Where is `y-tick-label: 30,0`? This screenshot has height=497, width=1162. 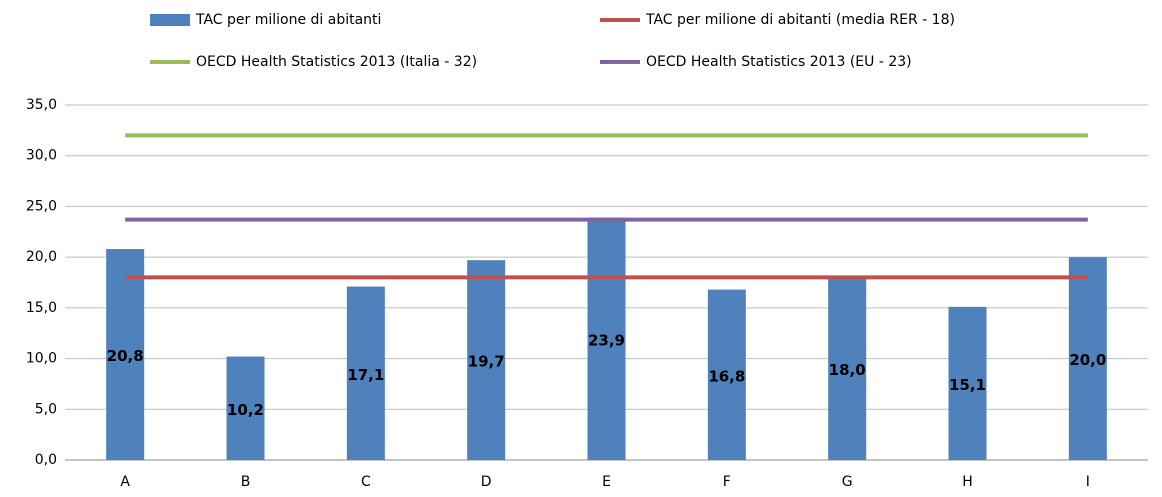
y-tick-label: 30,0 is located at coordinates (41, 156).